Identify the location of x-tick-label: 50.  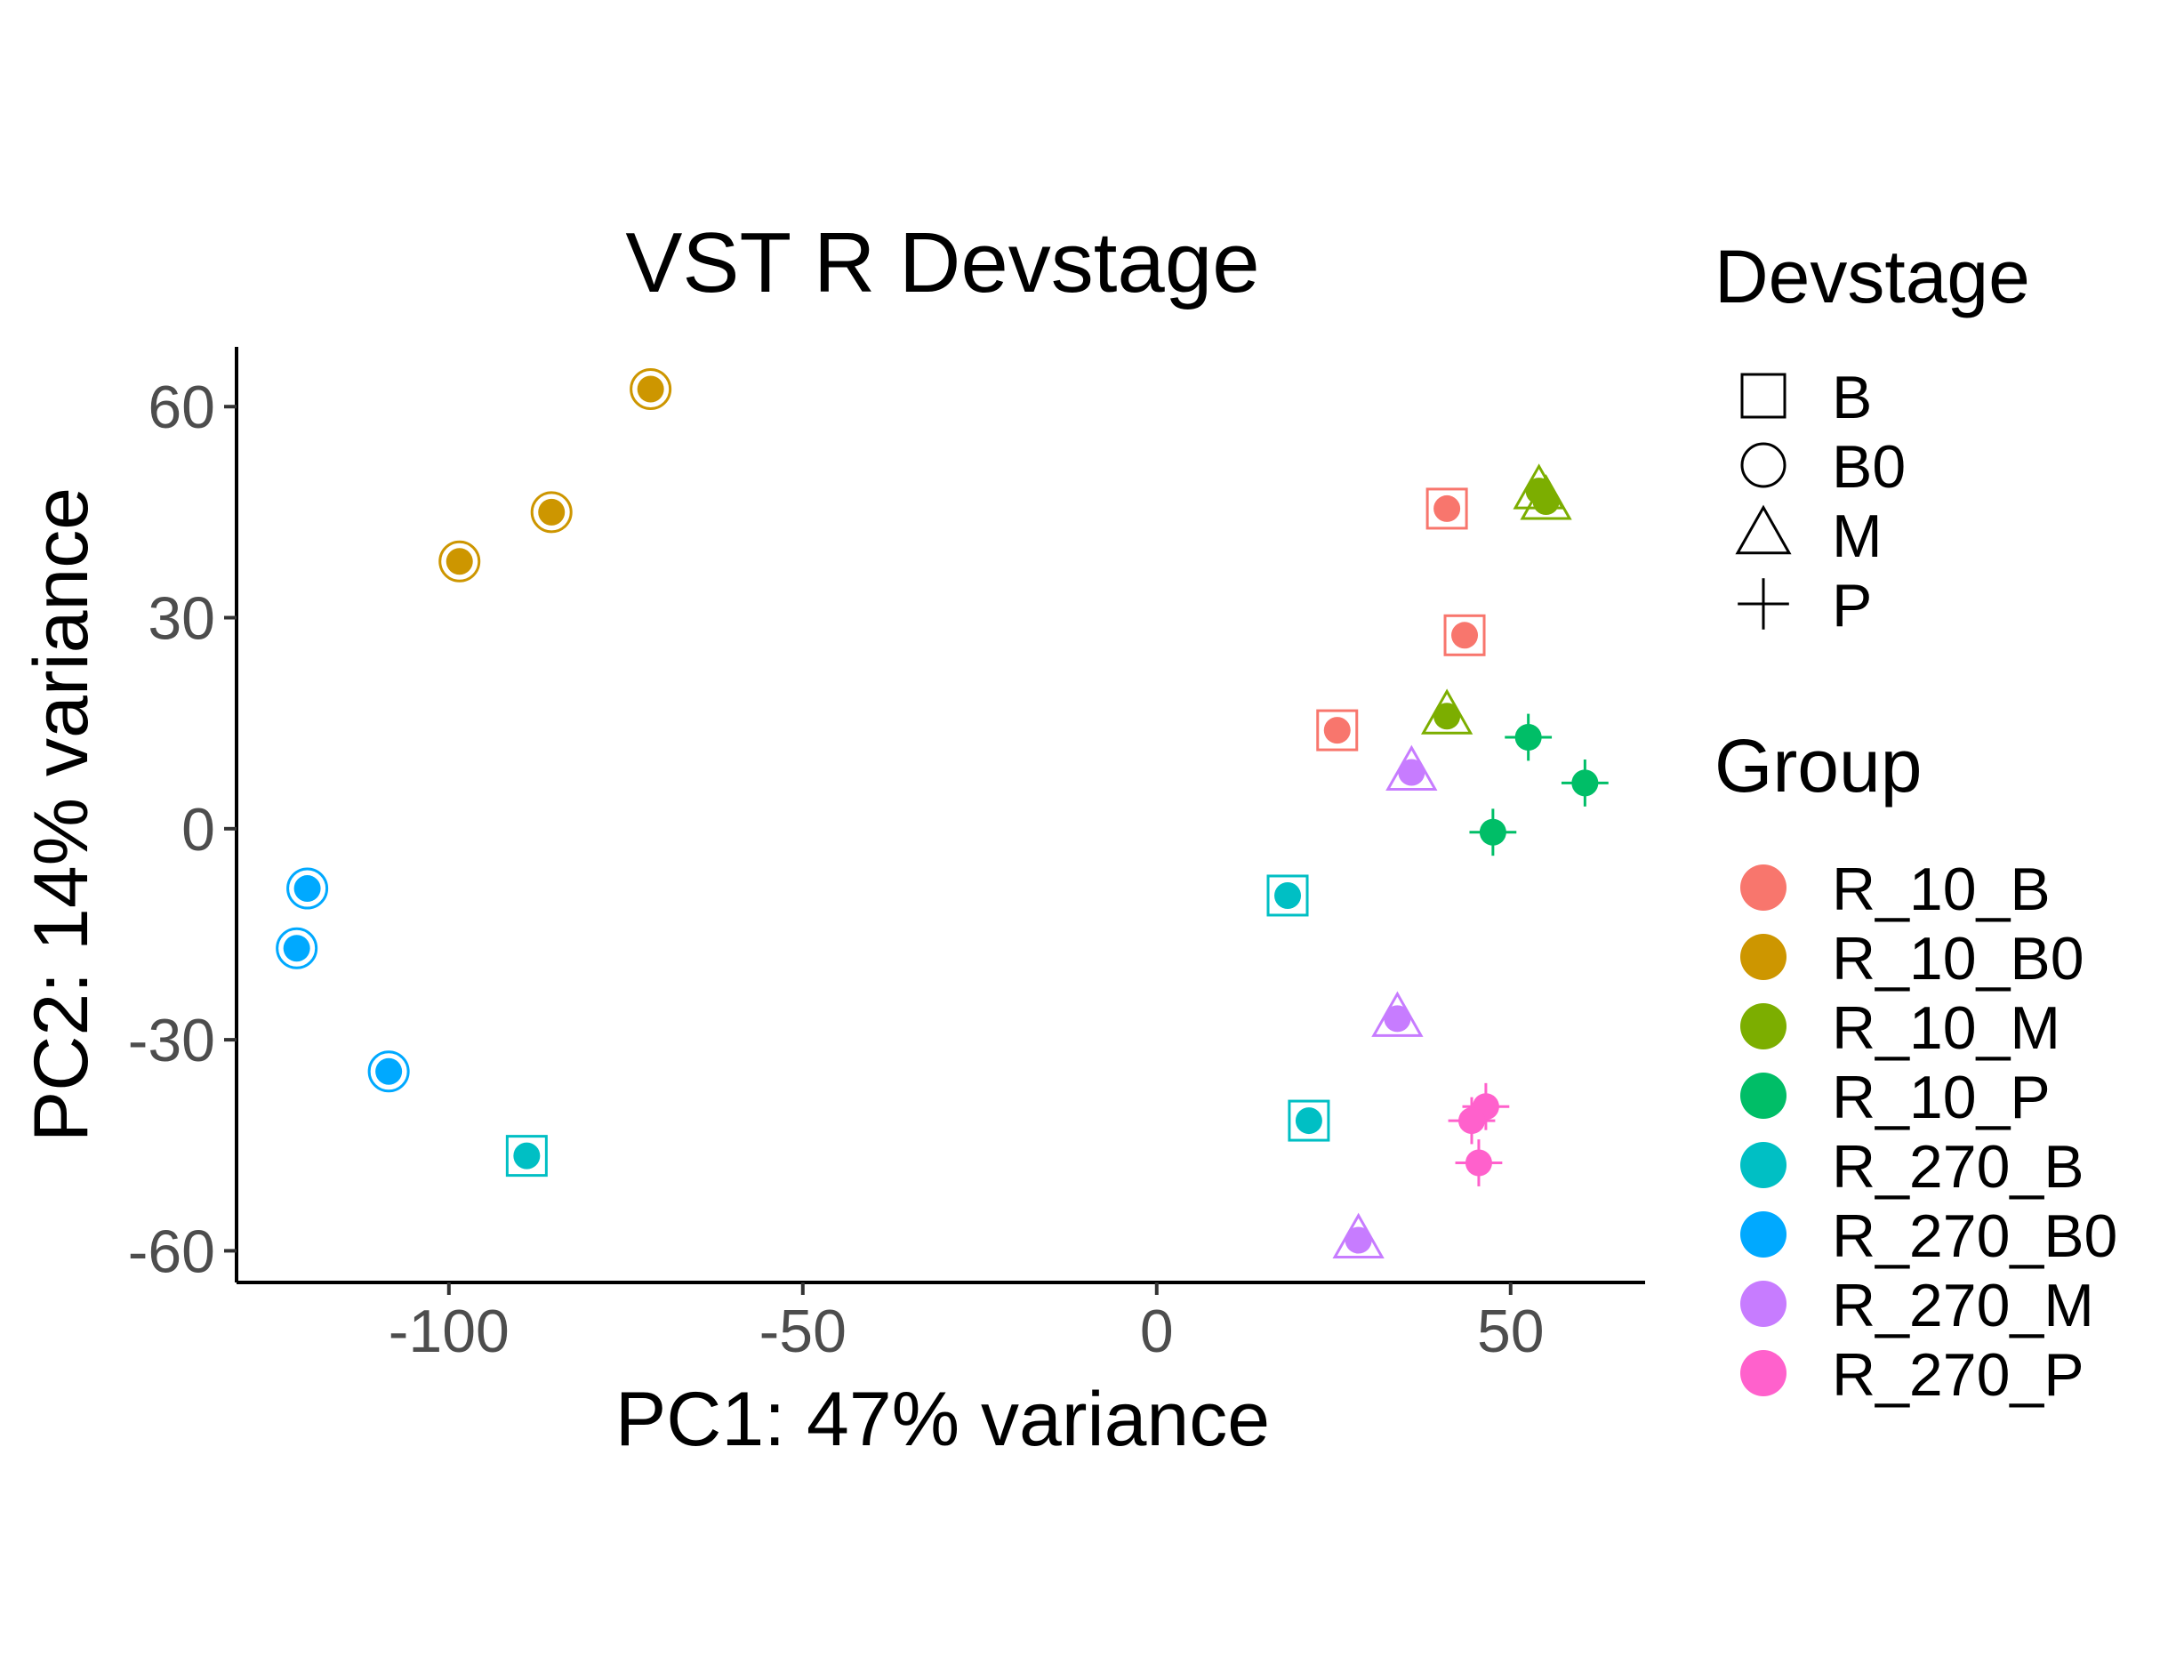
(1511, 1331).